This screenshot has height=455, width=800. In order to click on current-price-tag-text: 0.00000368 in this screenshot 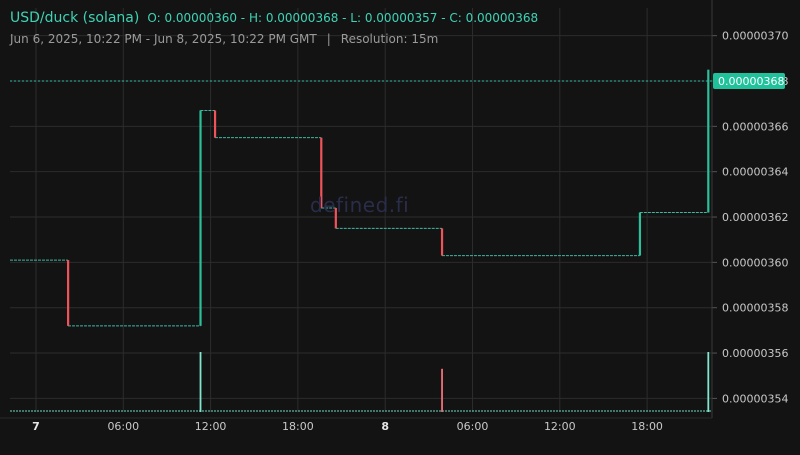, I will do `click(751, 81)`.